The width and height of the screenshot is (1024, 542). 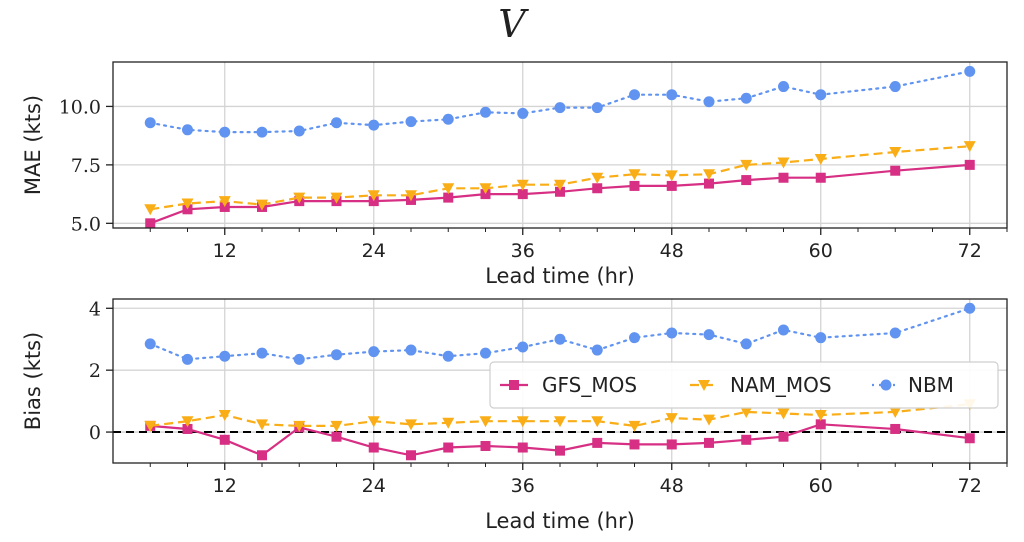 I want to click on x-tick-label: 12, so click(x=225, y=251).